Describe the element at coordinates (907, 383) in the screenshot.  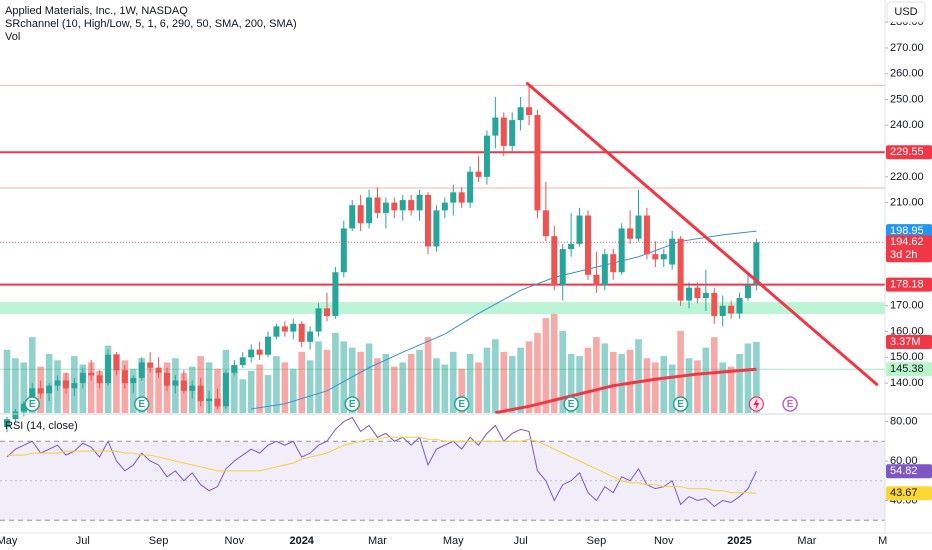
I see `y-tick-label: 140.00` at that location.